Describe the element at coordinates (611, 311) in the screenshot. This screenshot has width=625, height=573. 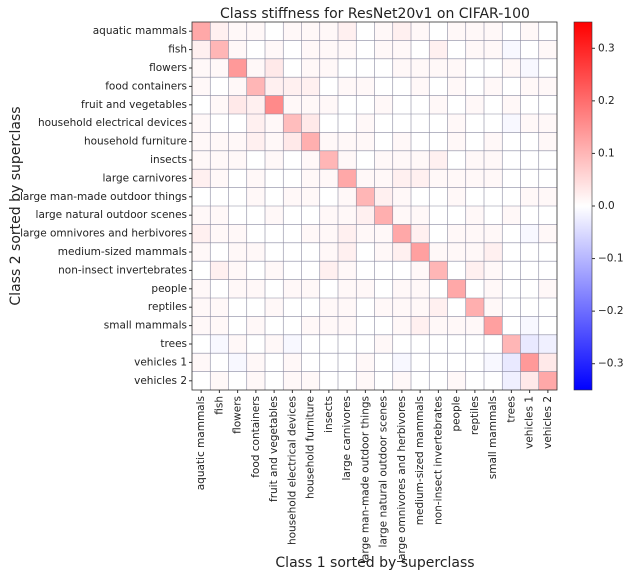
I see `colorbar-tick-label: −0.2` at that location.